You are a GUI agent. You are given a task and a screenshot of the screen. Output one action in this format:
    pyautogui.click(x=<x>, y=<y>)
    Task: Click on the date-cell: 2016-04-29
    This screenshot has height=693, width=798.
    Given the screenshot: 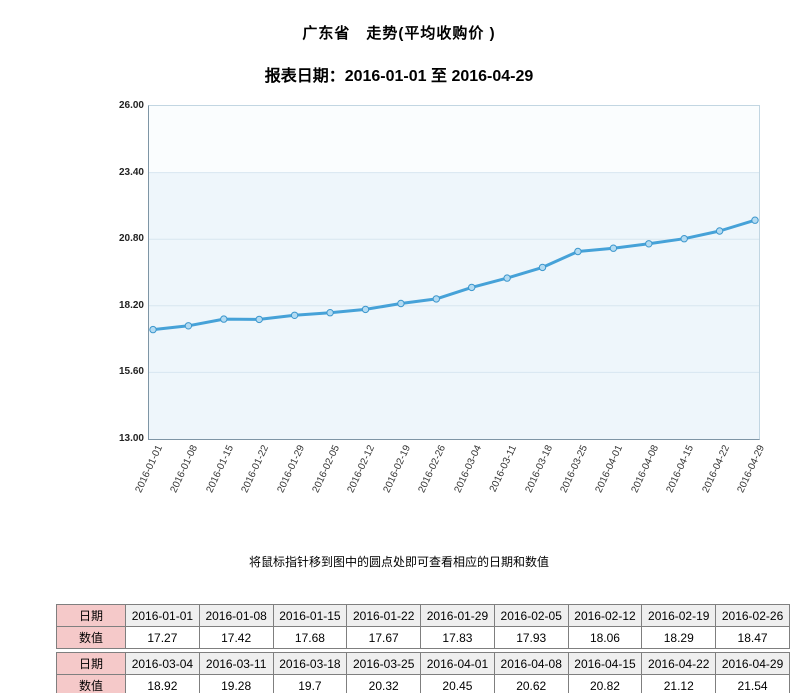 What is the action you would take?
    pyautogui.click(x=752, y=663)
    